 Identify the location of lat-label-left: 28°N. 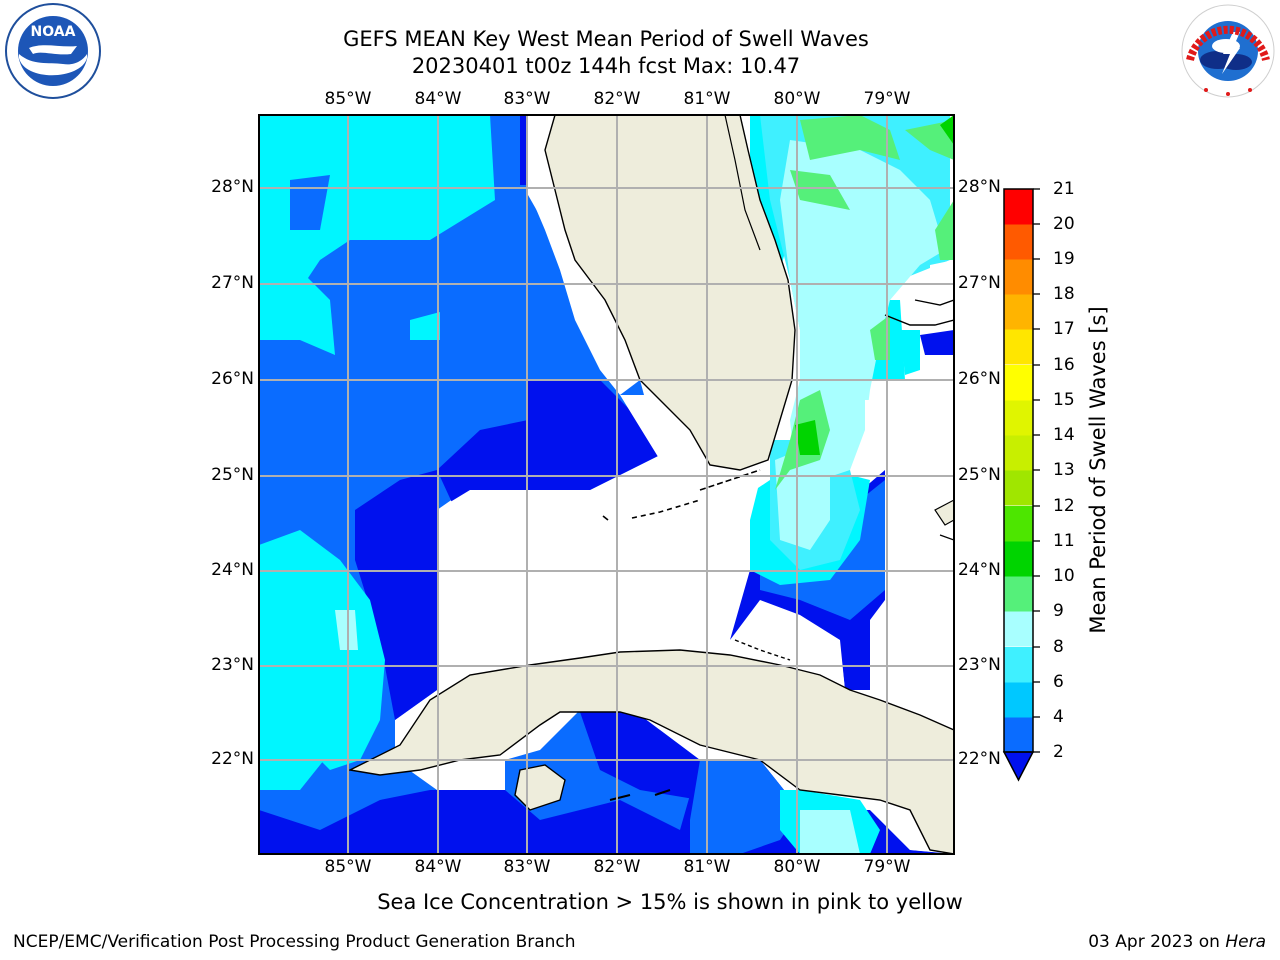
(232, 187).